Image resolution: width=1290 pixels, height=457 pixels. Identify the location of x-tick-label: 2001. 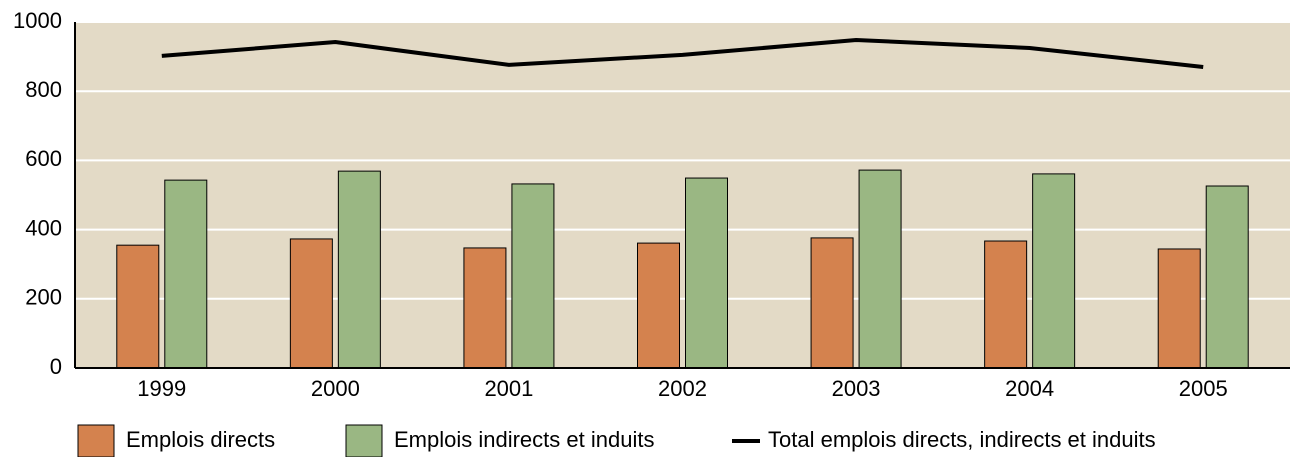
(508, 388).